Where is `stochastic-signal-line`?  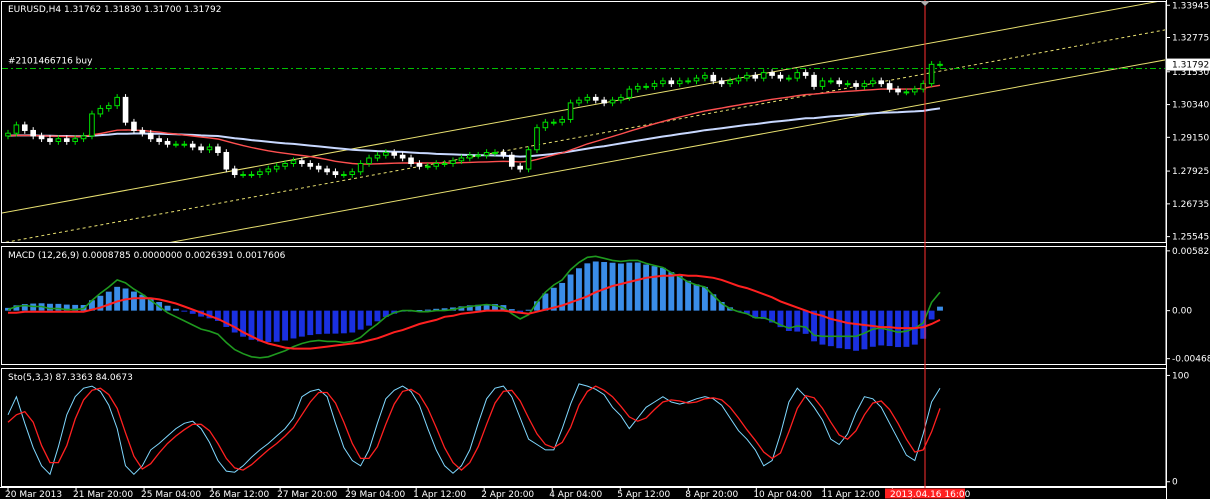 stochastic-signal-line is located at coordinates (474, 428).